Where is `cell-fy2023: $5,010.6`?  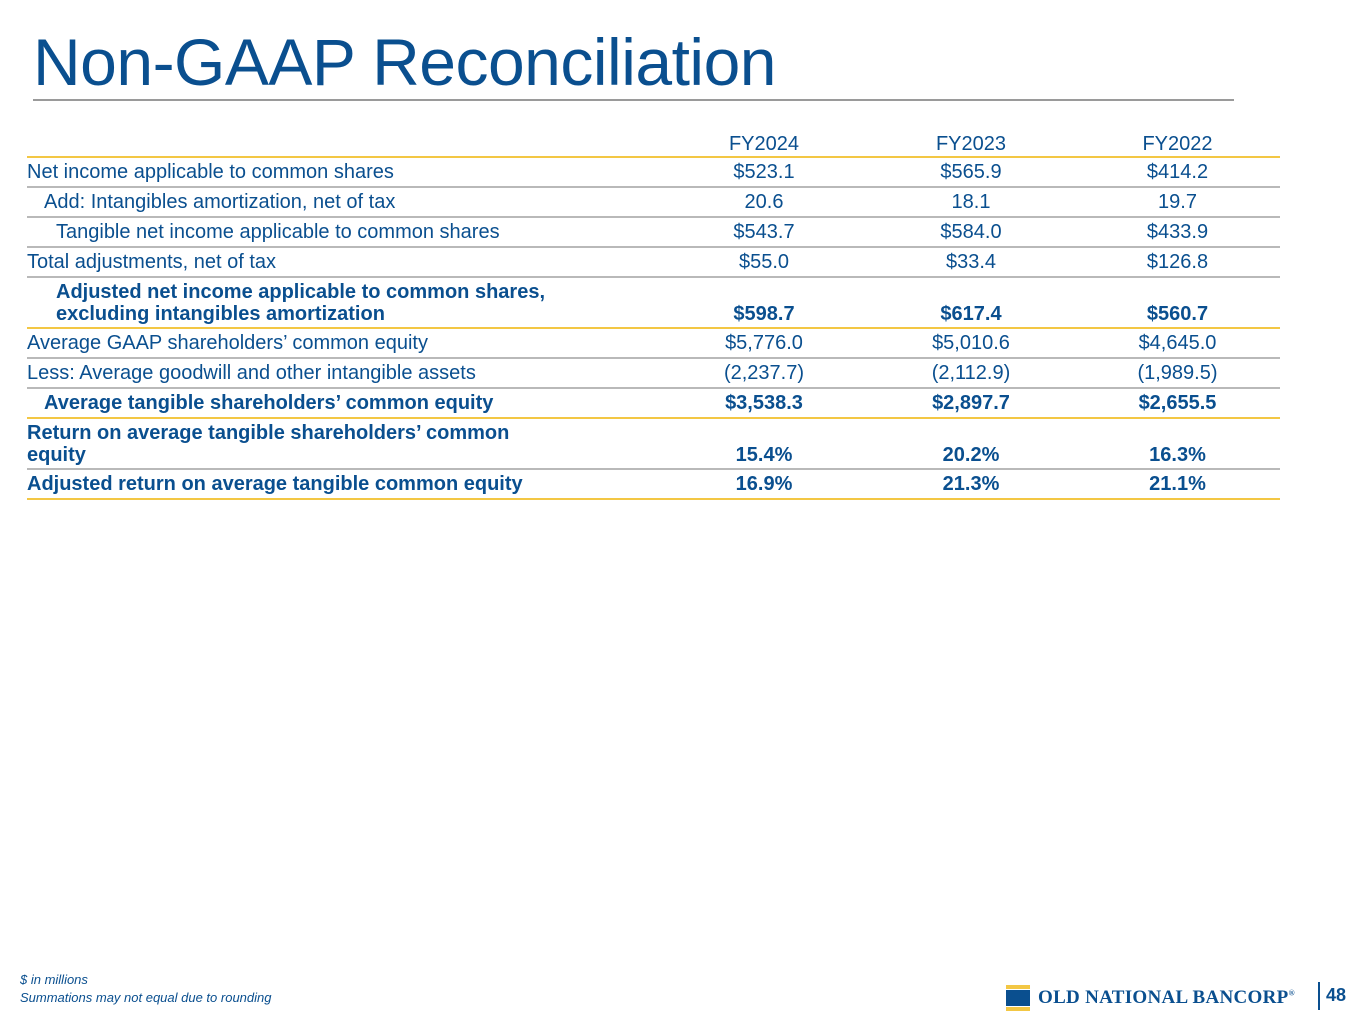 cell-fy2023: $5,010.6 is located at coordinates (971, 343).